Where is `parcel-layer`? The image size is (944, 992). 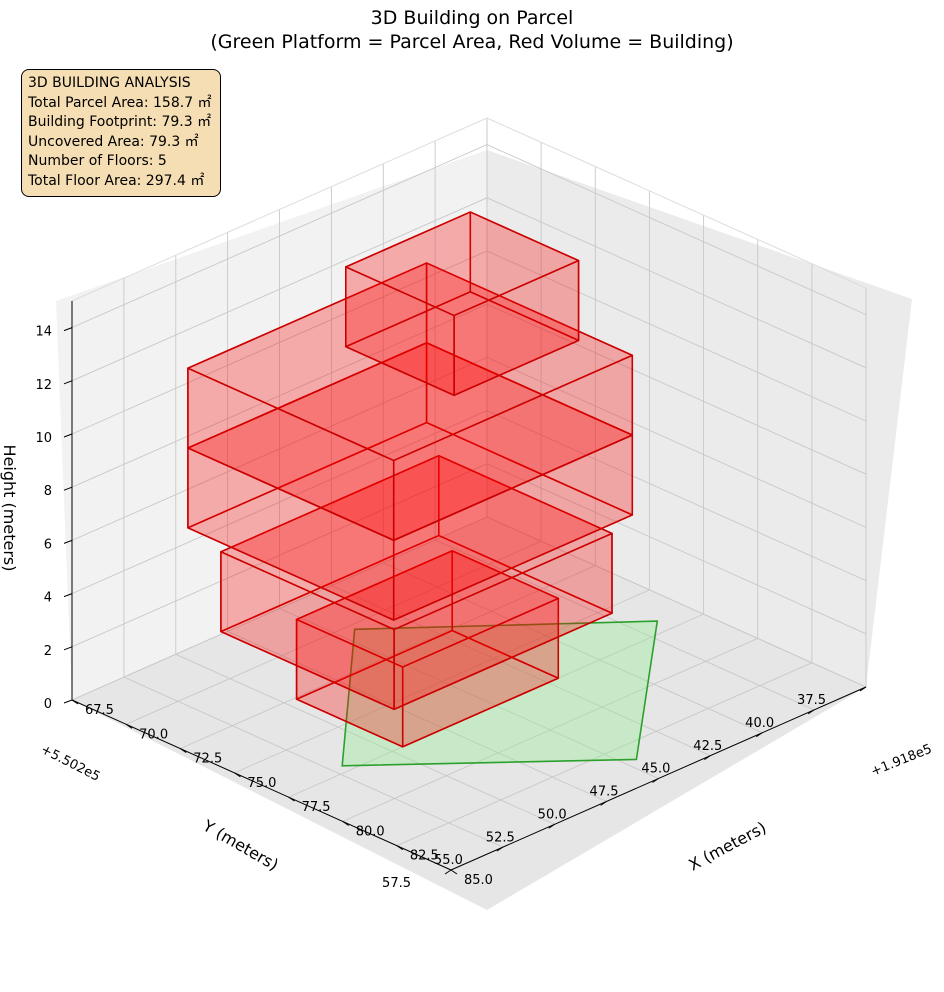
parcel-layer is located at coordinates (500, 693).